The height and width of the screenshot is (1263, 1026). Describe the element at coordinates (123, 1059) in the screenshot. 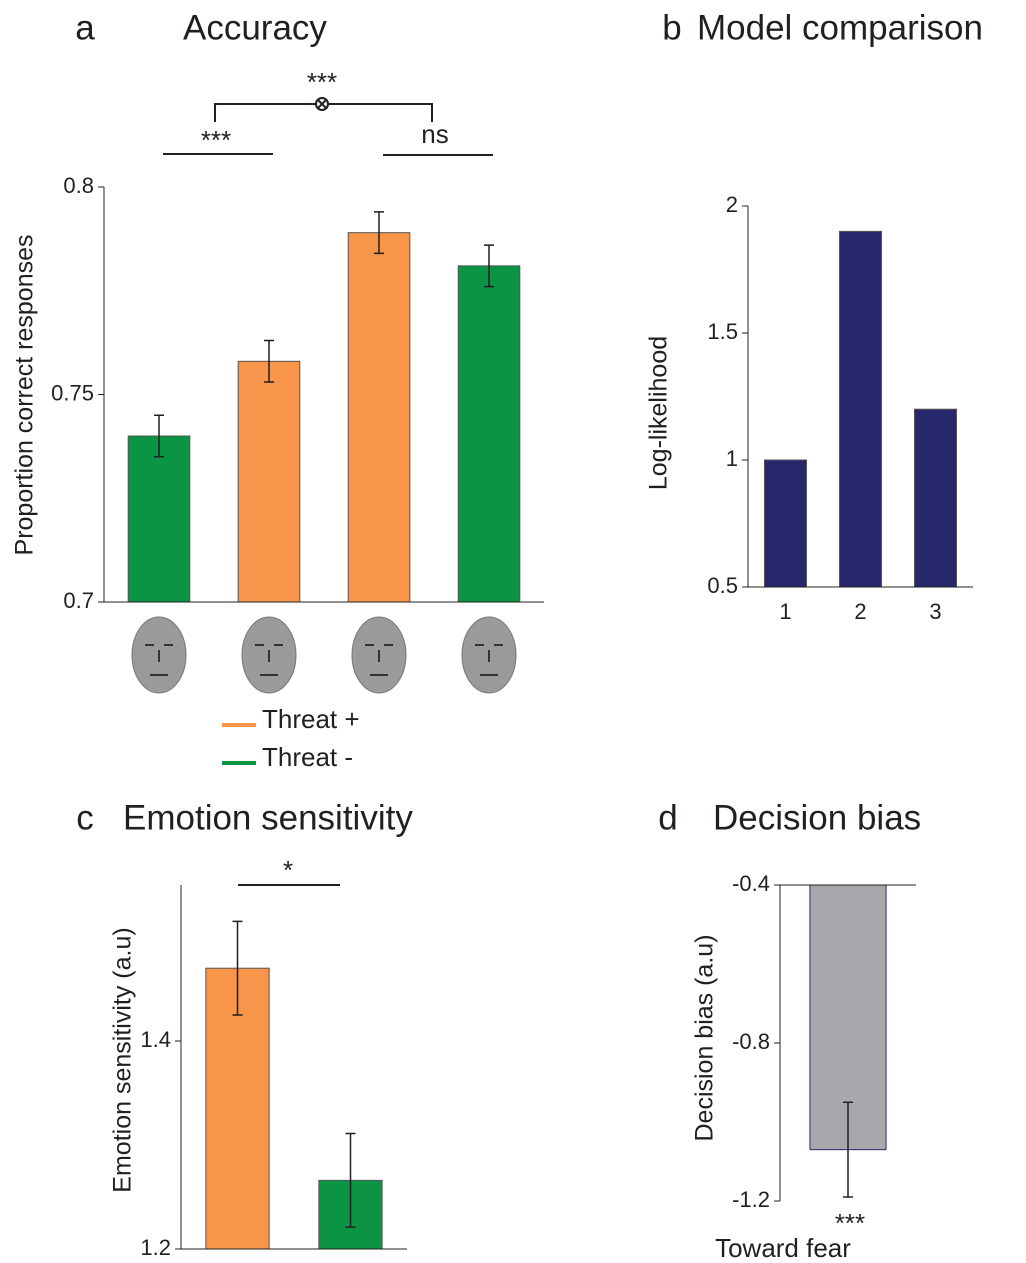

I see `y-axis-label: Emotion sensitivity (a.u)` at that location.